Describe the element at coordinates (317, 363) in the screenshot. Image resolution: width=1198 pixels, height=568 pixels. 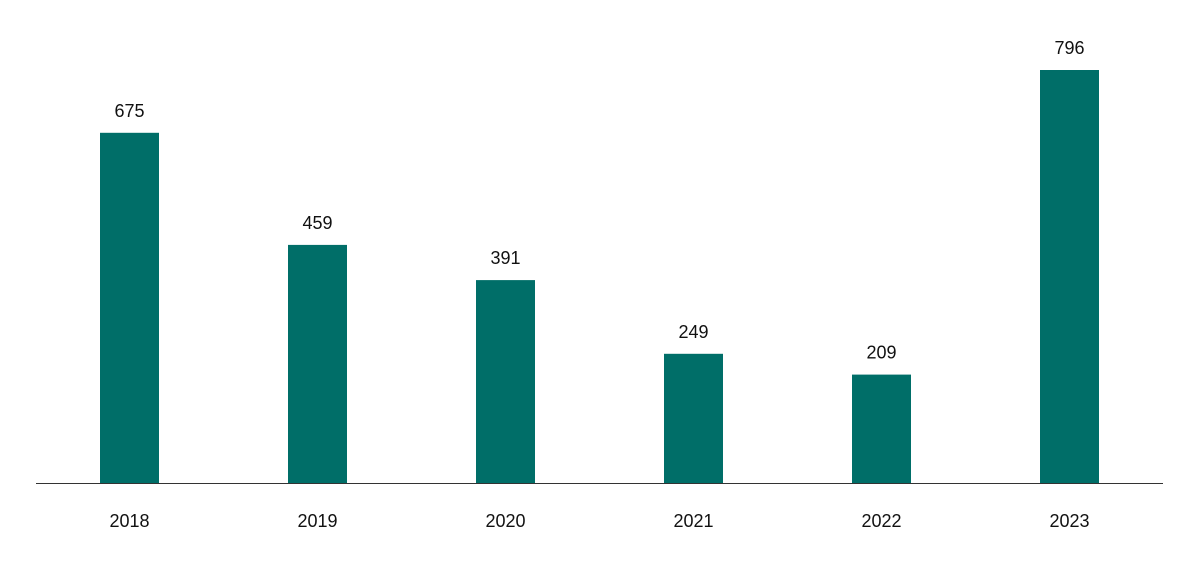
I see `bar-2019` at that location.